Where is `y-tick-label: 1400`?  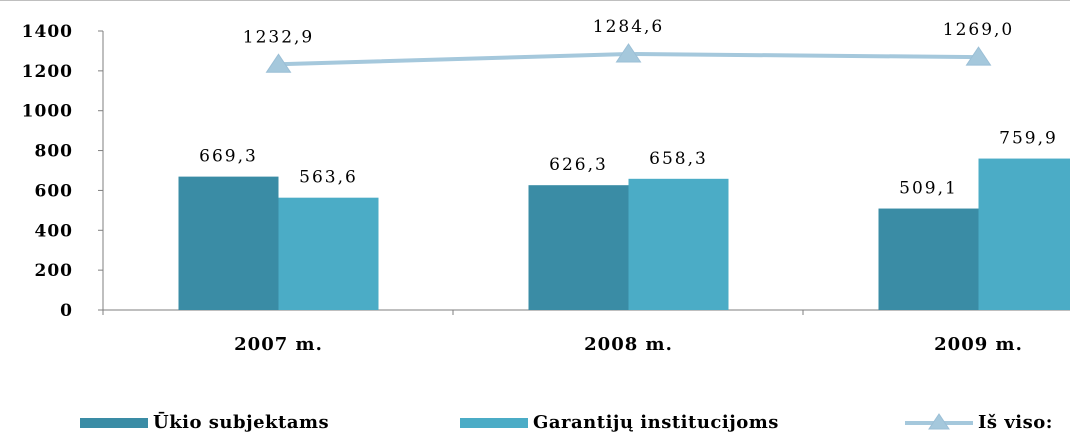 y-tick-label: 1400 is located at coordinates (47, 32).